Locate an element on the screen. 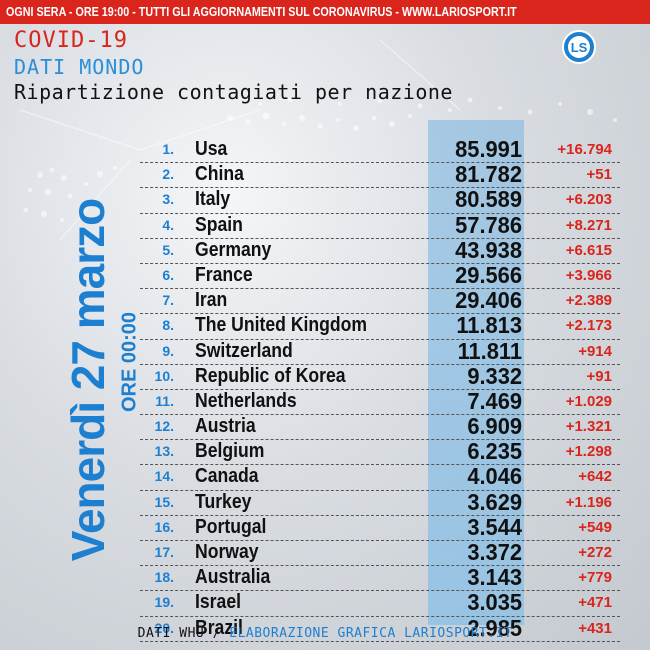 The height and width of the screenshot is (650, 650). row-nation: Portugal is located at coordinates (231, 526).